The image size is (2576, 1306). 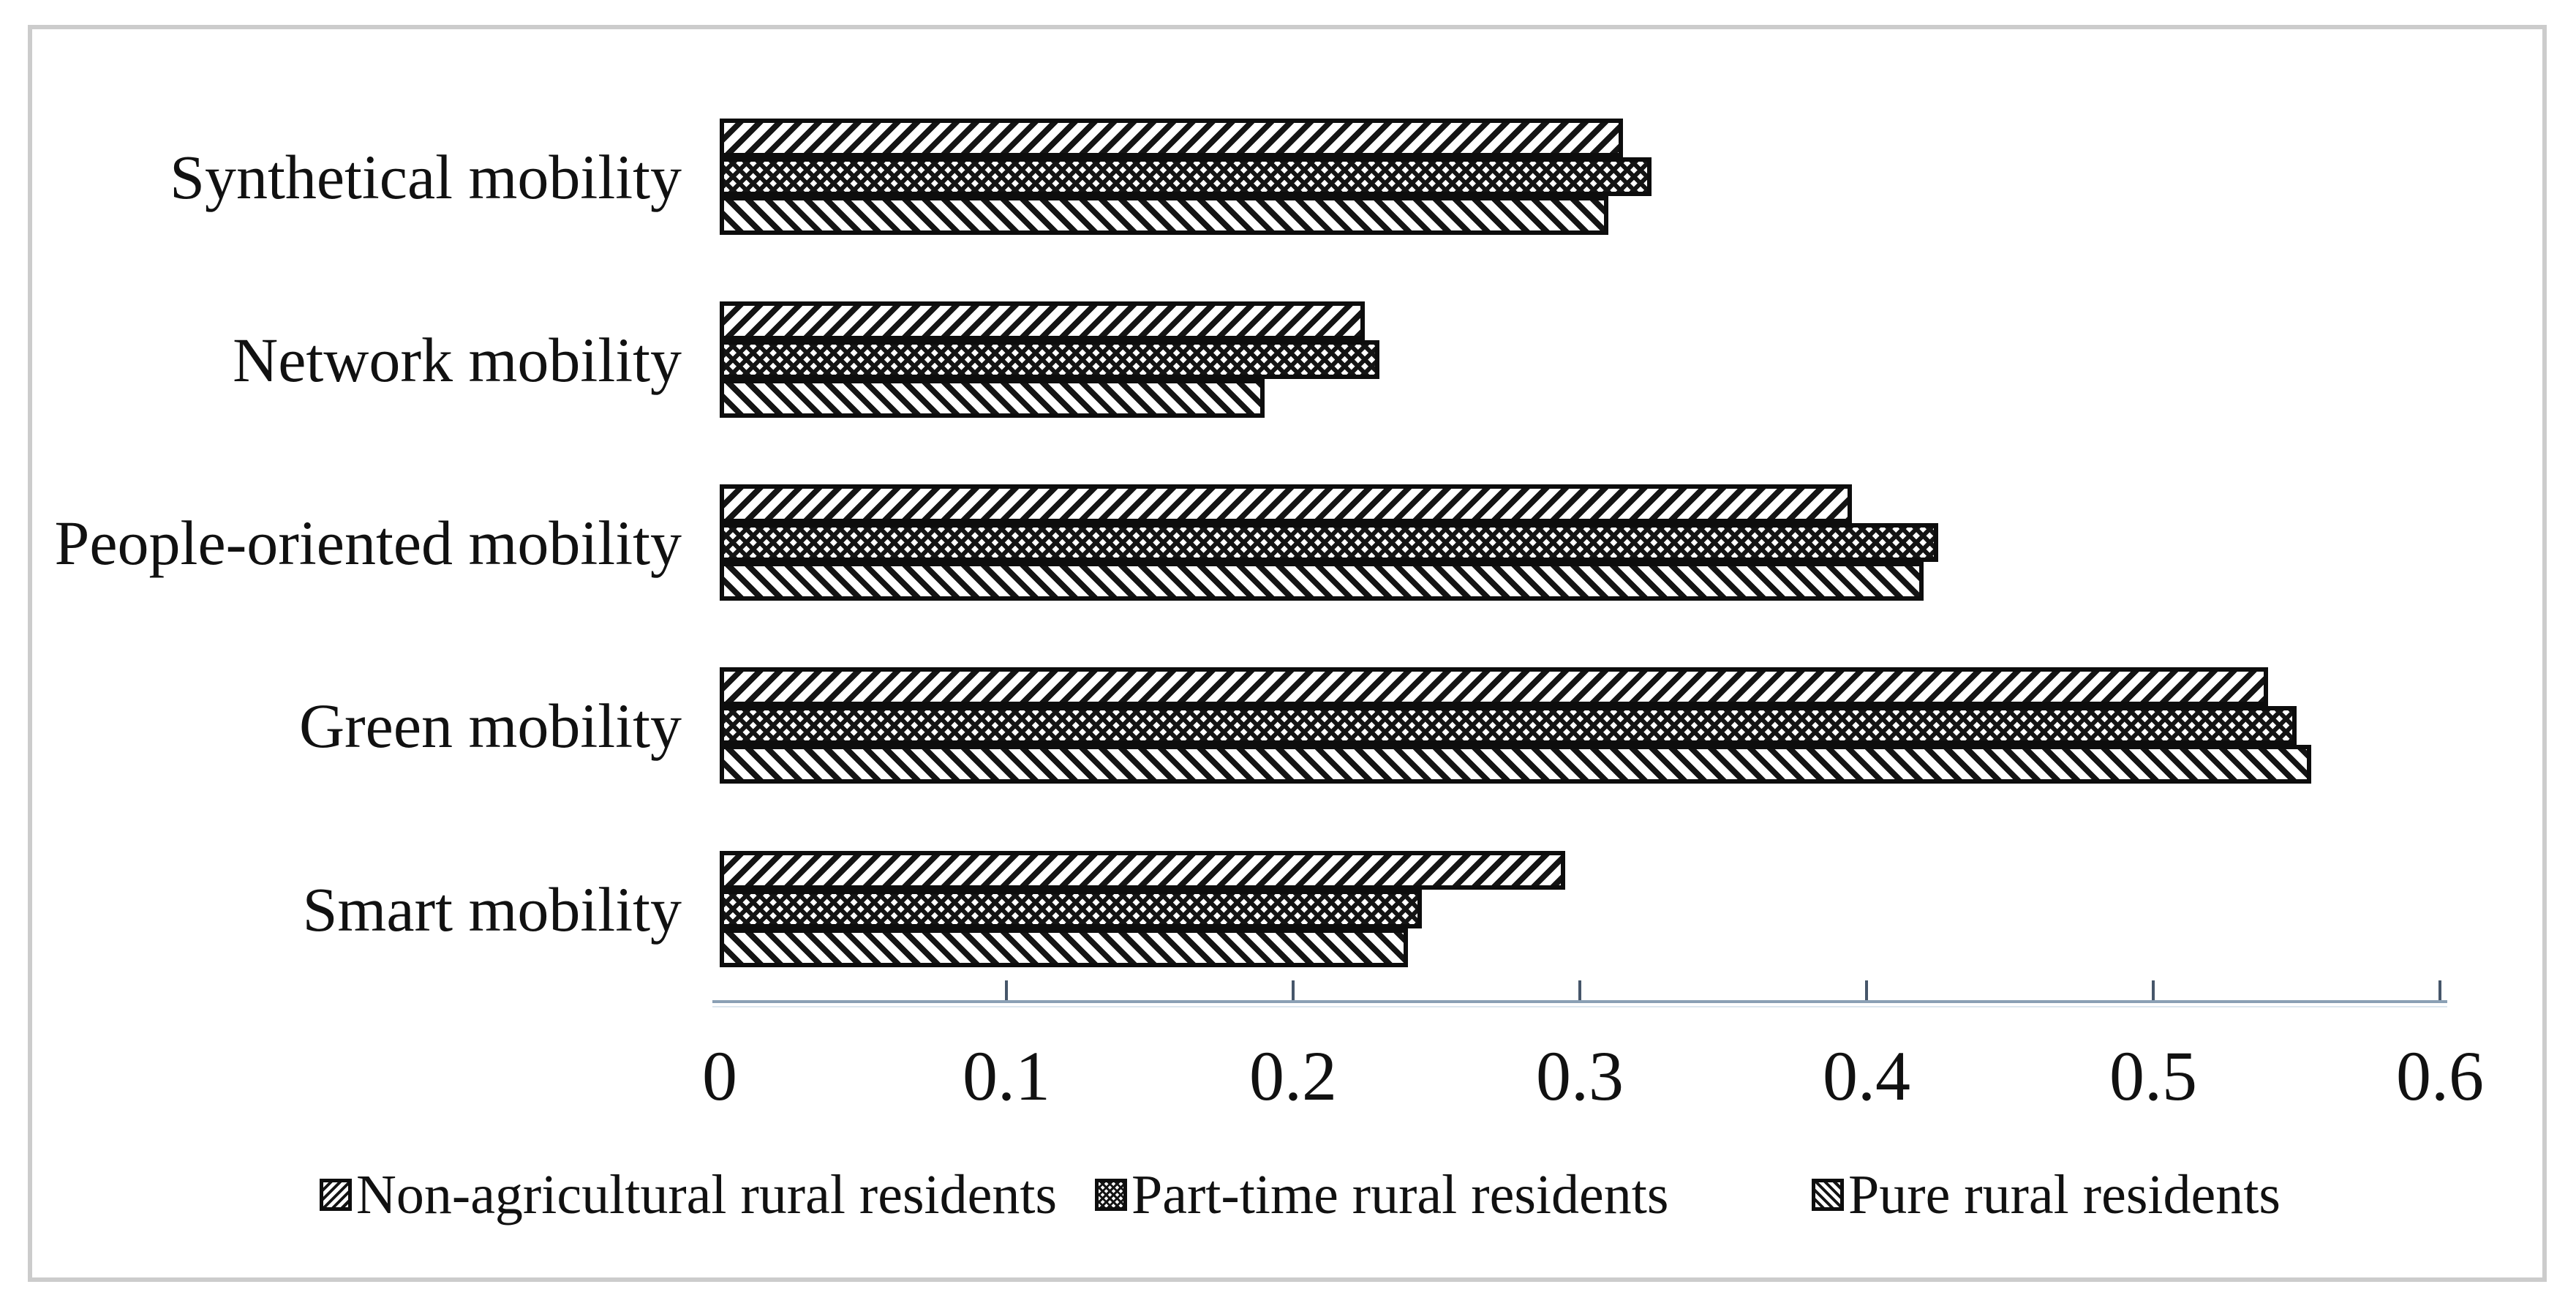 What do you see at coordinates (1400, 1194) in the screenshot?
I see `legend-label: Part-time rural residents` at bounding box center [1400, 1194].